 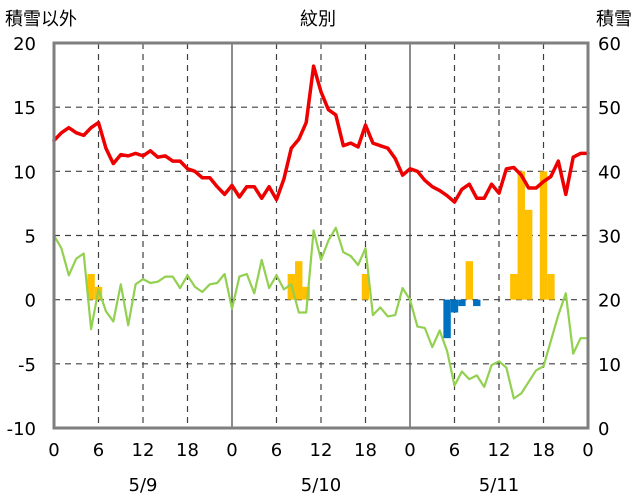 I want to click on right-tick-label: 30, so click(x=609, y=237).